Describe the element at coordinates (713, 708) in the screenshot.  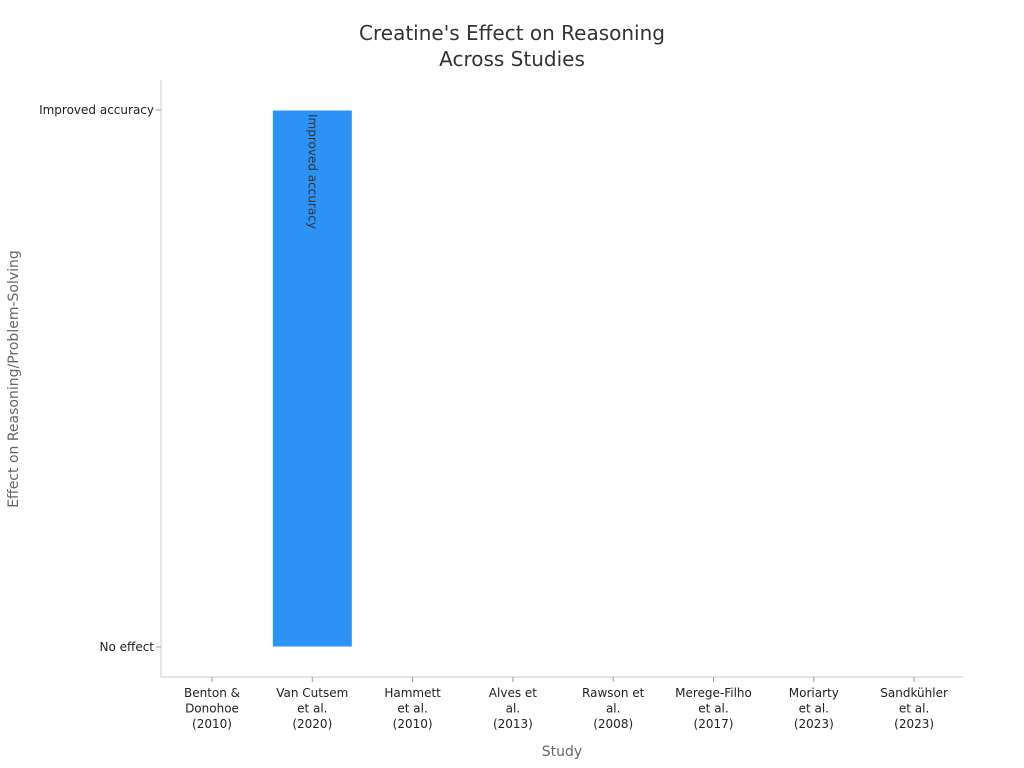
I see `x-tick-label-5: Merege-Filho et al. (2017)` at that location.